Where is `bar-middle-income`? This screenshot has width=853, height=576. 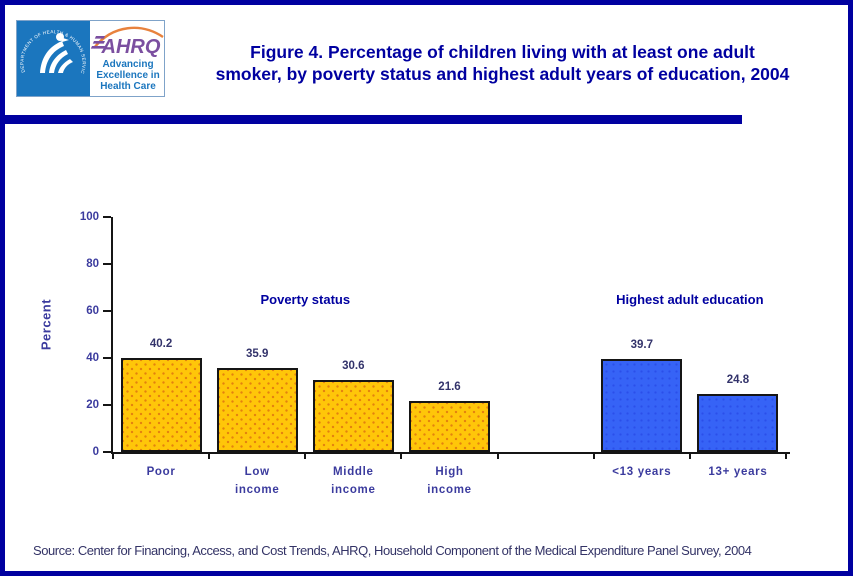 bar-middle-income is located at coordinates (353, 416).